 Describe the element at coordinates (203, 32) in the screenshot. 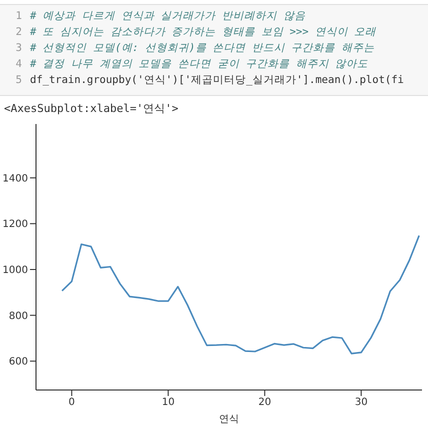

I see `text: # 또 심지어는 감소하다가 증가하는 형태를 보임 >>> 연식이 오래` at that location.